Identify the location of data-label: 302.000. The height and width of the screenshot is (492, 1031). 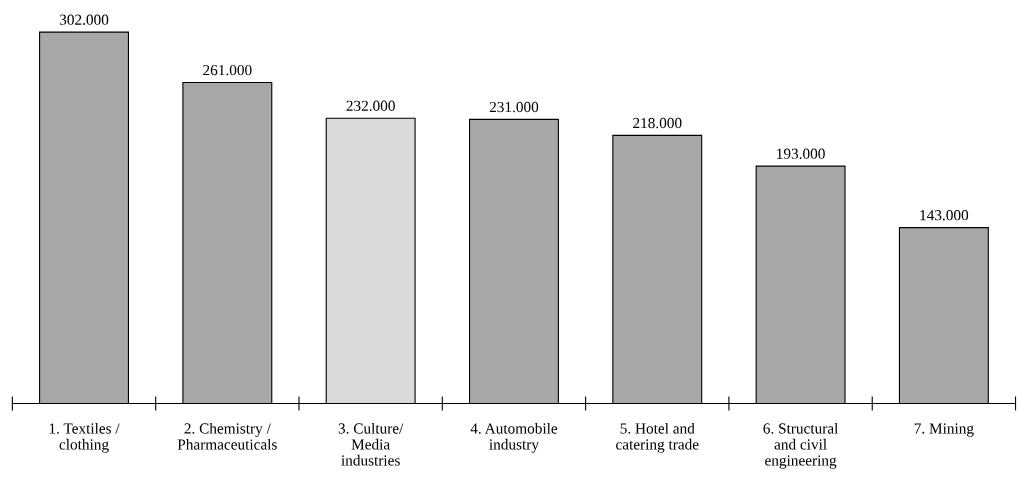
(84, 19).